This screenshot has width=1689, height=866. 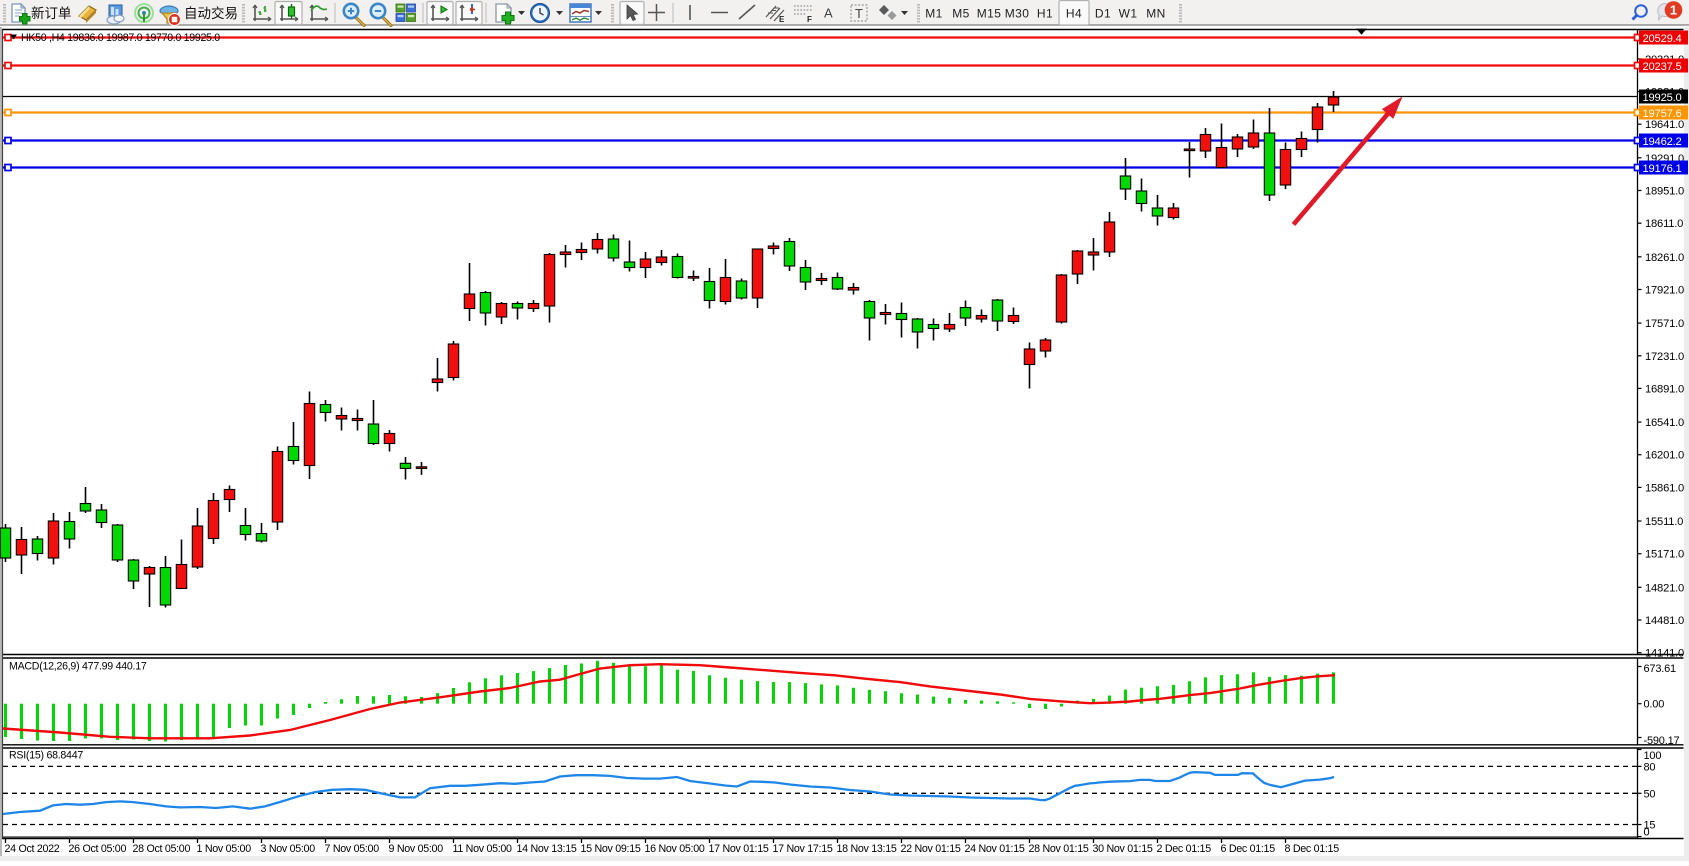 I want to click on svg-text: W1, so click(x=1128, y=14).